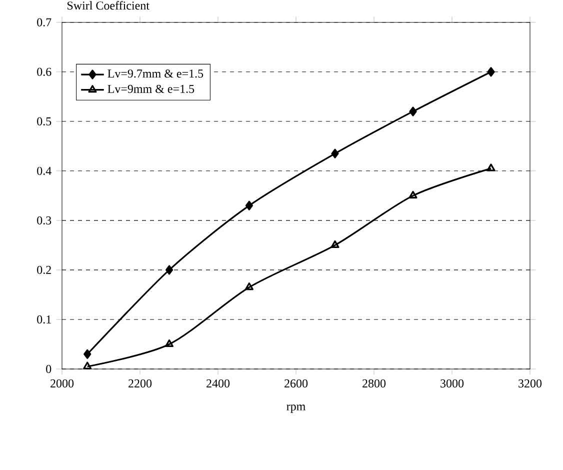 The height and width of the screenshot is (470, 563). I want to click on legend-label: Lv=9.7mm & e=1.5, so click(156, 74).